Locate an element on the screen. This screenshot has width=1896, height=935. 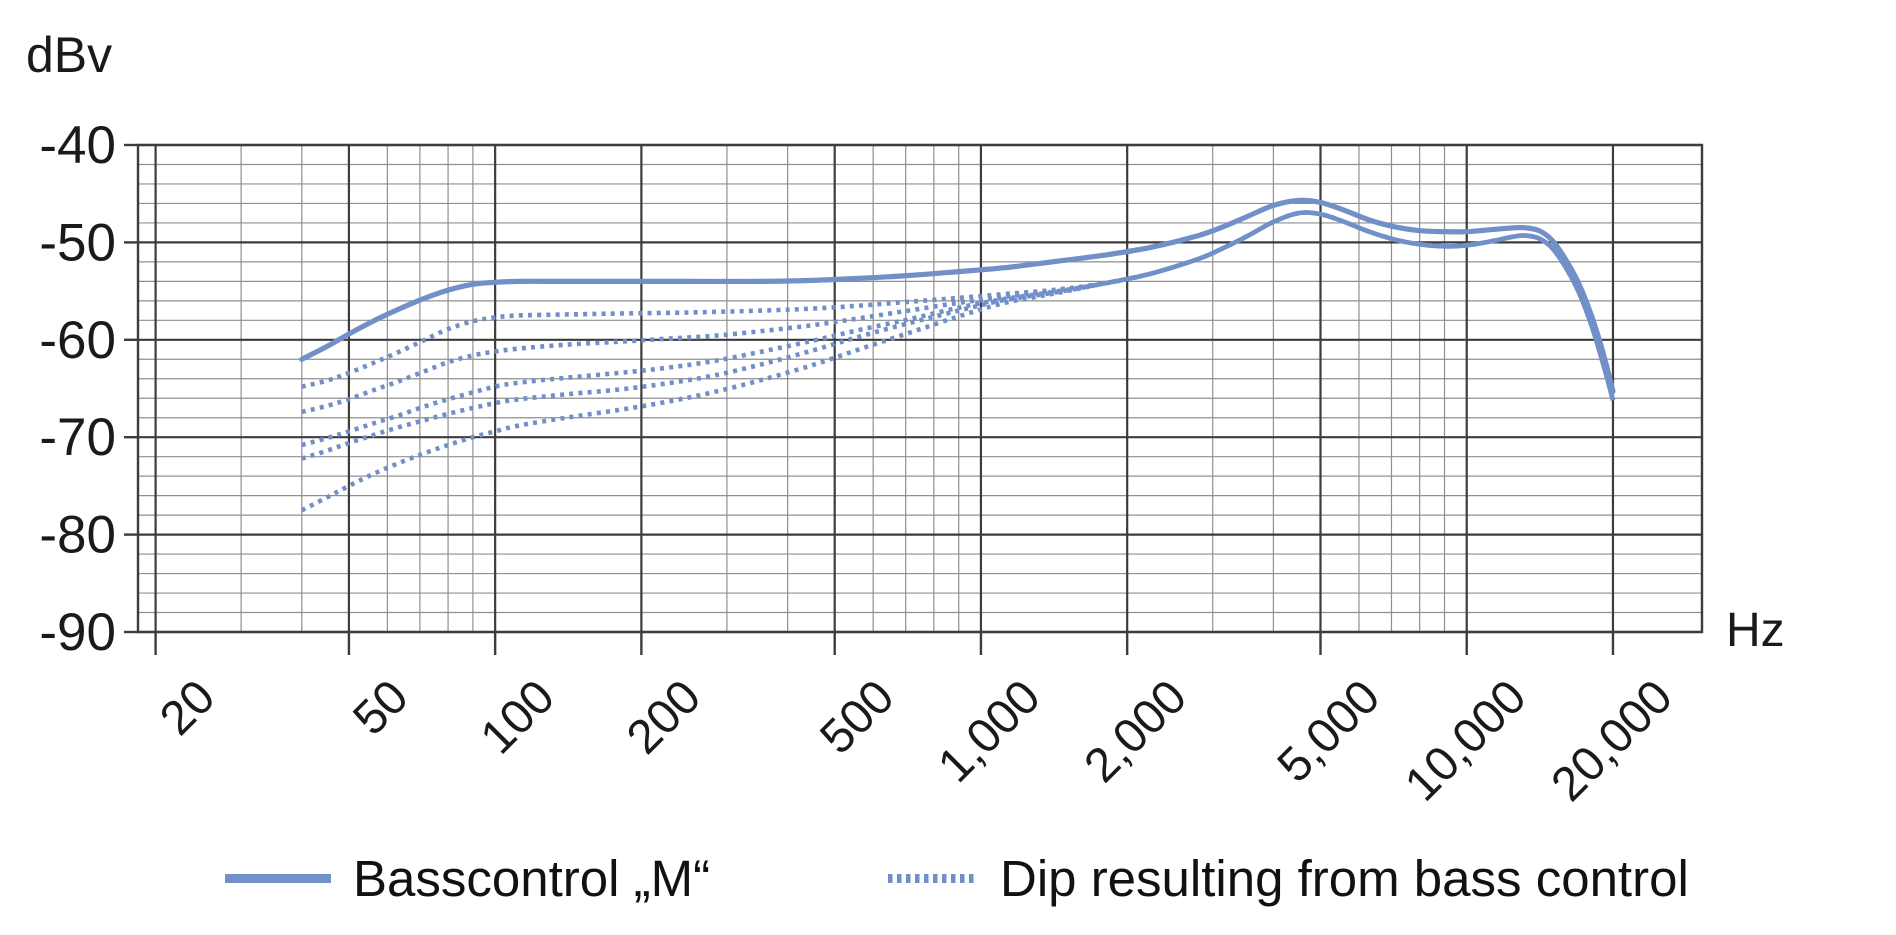
x-tick-label: 20 is located at coordinates (187, 707).